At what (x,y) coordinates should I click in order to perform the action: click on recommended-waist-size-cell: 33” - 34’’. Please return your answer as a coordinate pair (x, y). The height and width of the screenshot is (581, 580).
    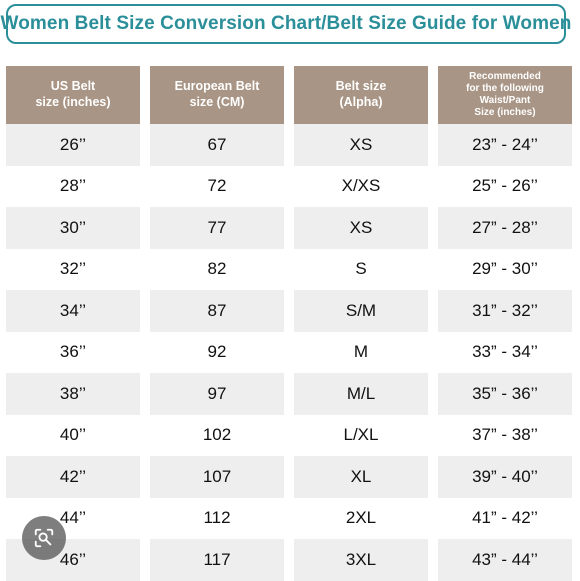
    Looking at the image, I should click on (505, 352).